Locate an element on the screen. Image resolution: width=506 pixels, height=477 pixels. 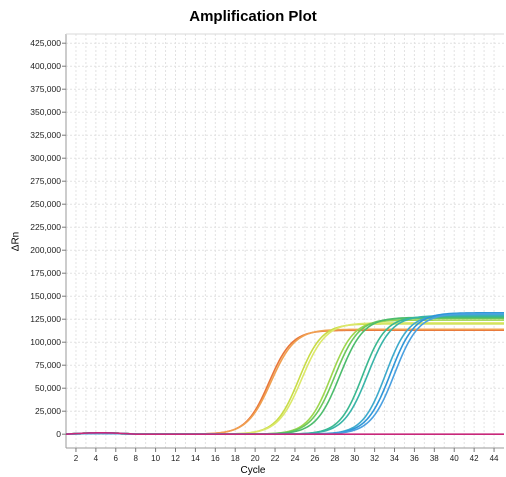
y-tick-label: 350,000 is located at coordinates (45, 112).